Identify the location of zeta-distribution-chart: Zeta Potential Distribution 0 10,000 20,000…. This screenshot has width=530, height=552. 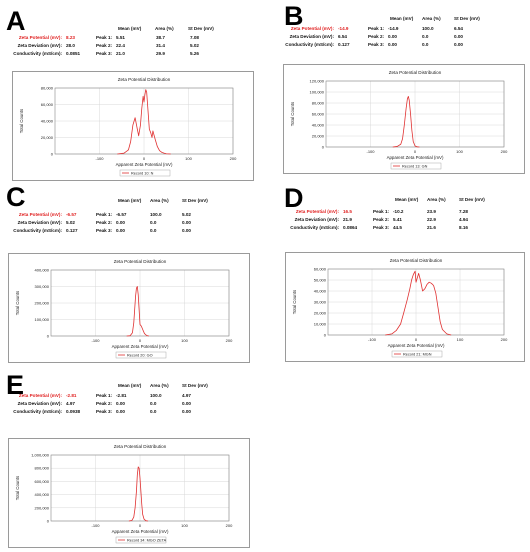
(400, 308).